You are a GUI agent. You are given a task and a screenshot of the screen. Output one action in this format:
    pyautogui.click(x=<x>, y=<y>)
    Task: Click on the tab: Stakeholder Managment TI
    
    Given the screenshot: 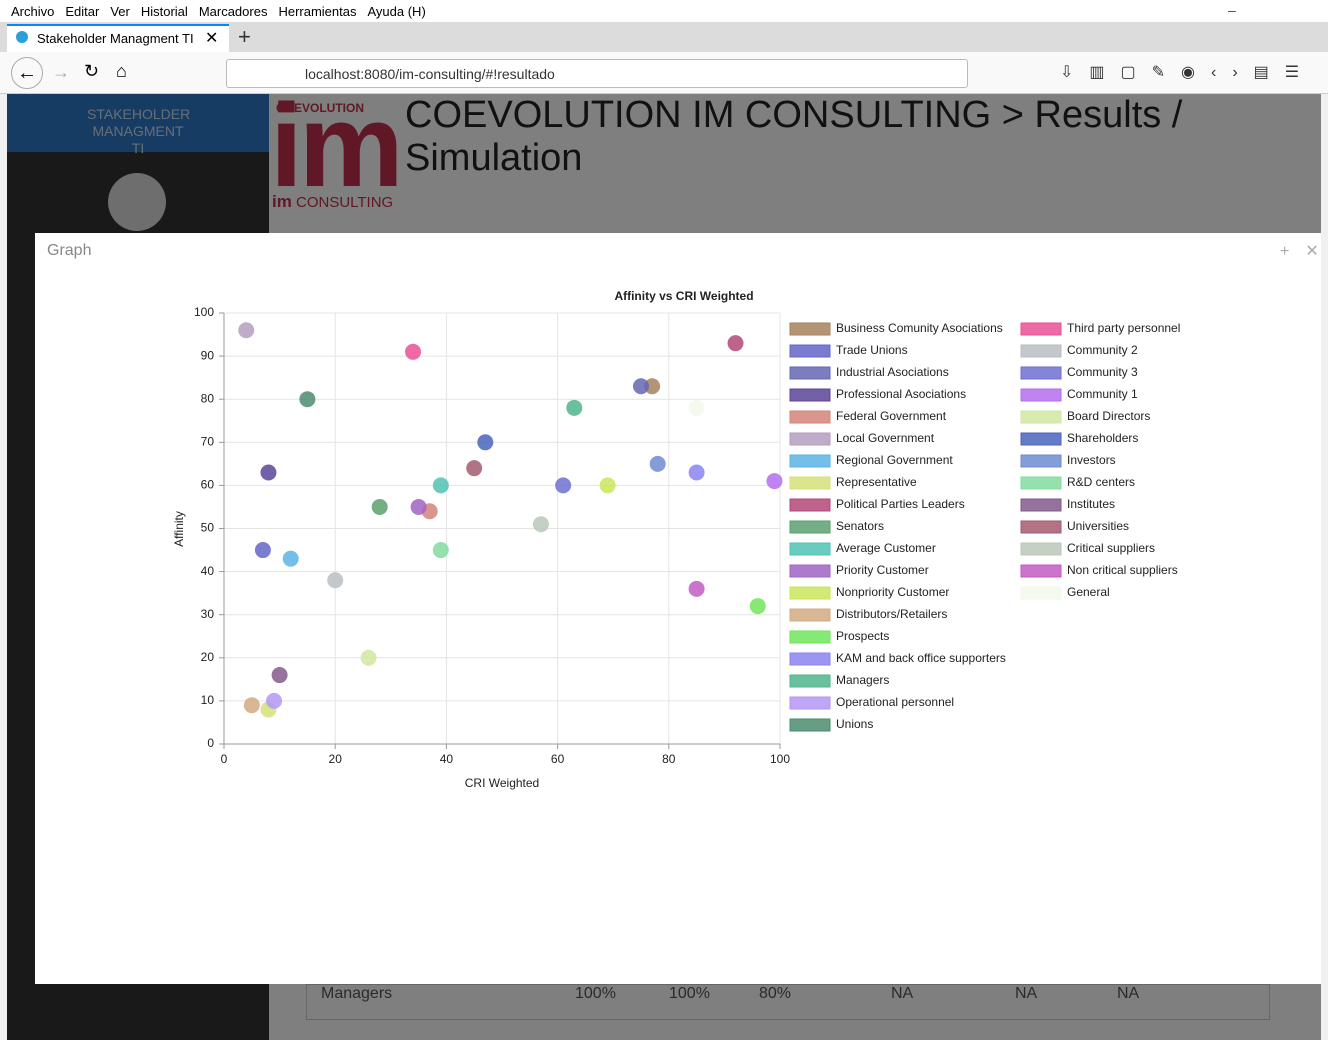 What is the action you would take?
    pyautogui.click(x=118, y=38)
    